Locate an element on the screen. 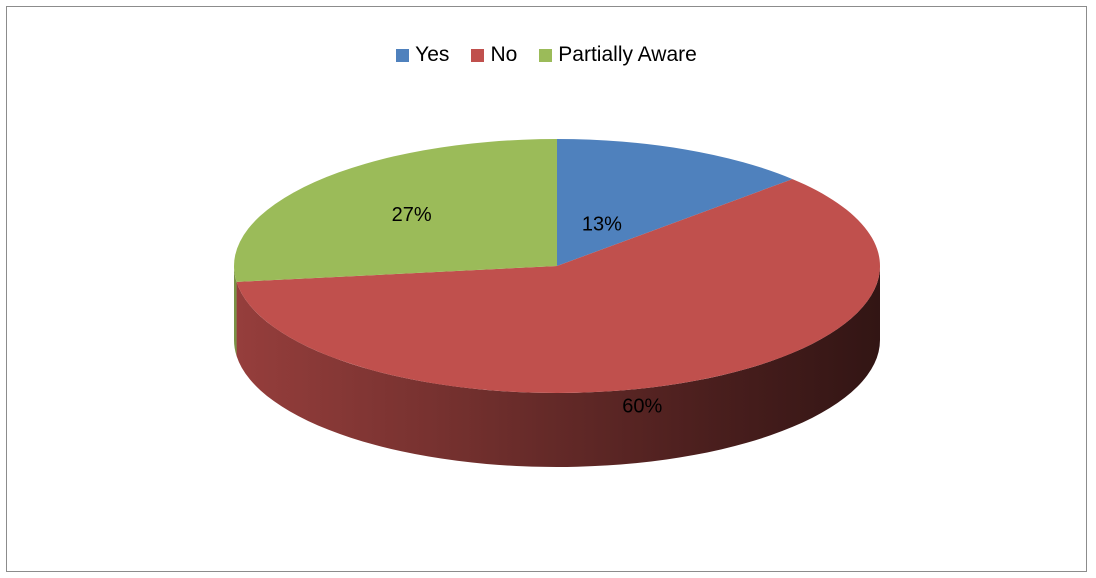  legend-entry-no: No is located at coordinates (494, 55).